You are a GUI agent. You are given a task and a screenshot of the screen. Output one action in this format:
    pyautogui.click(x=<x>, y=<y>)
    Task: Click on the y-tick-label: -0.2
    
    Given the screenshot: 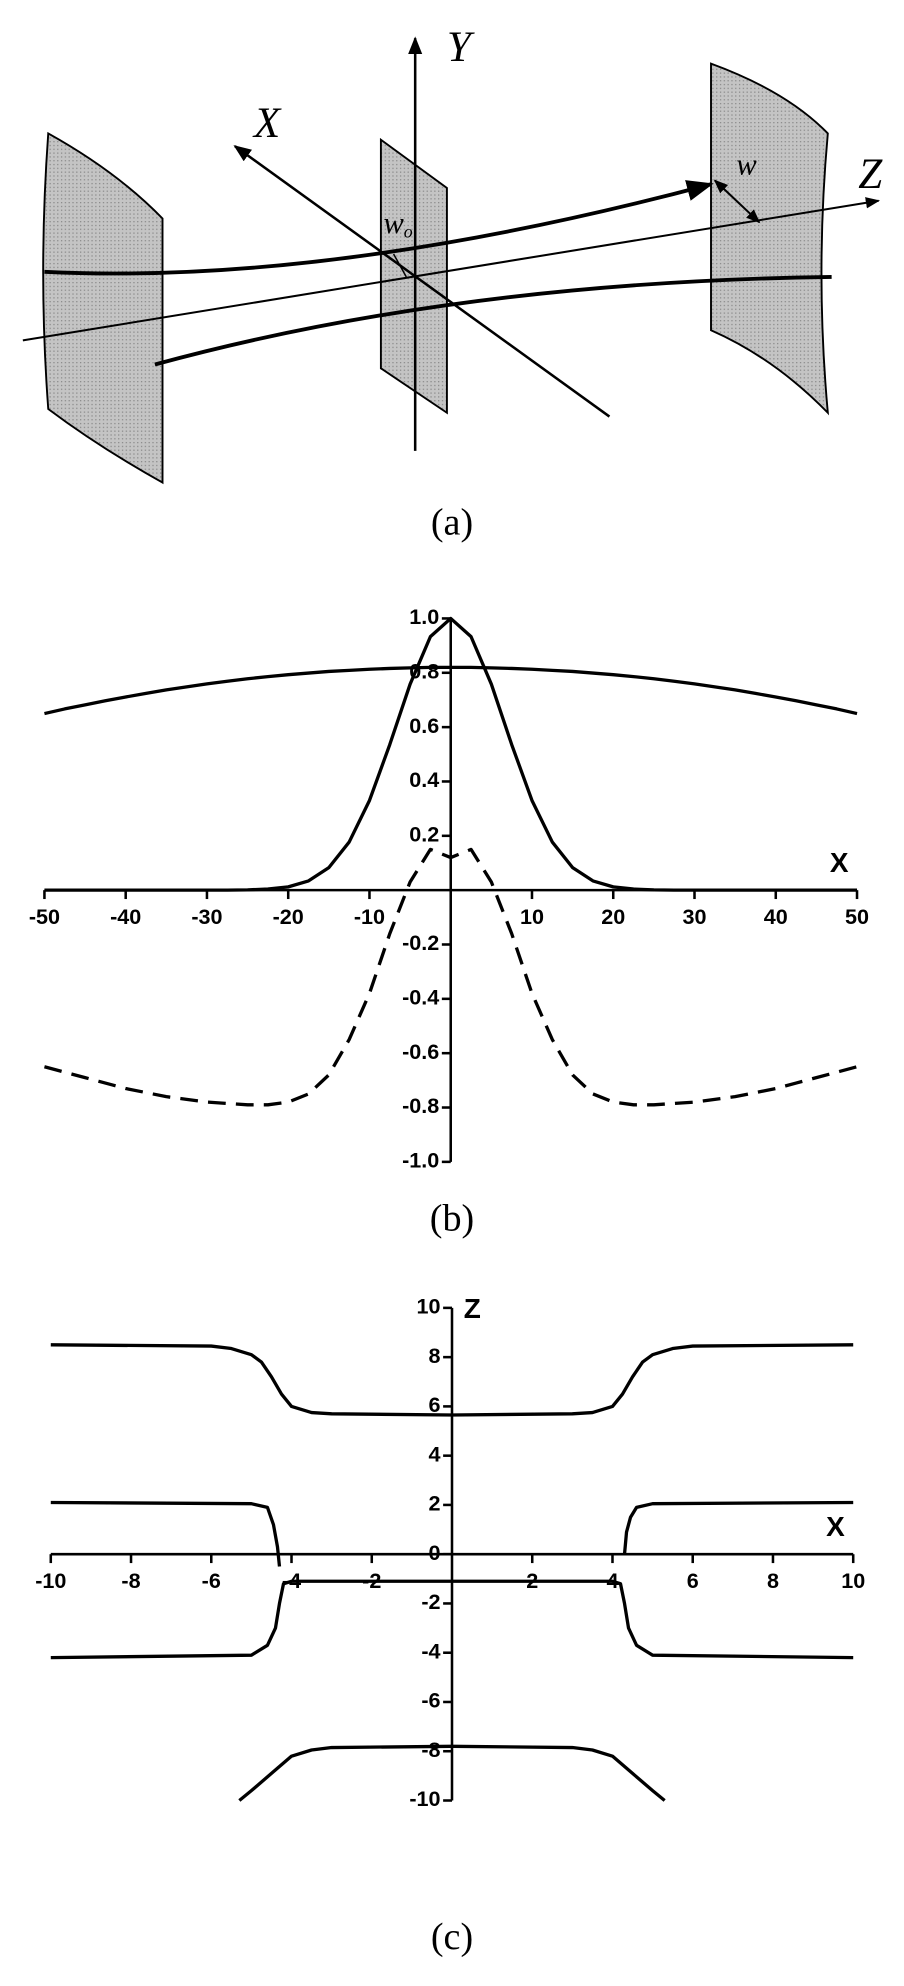 What is the action you would take?
    pyautogui.click(x=420, y=942)
    